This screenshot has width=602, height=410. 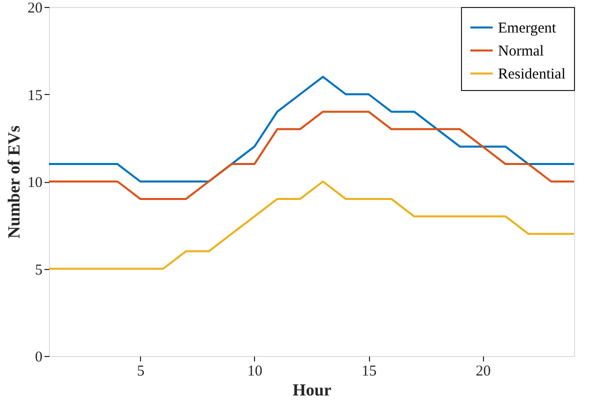 What do you see at coordinates (254, 372) in the screenshot?
I see `x-tick-label: 10` at bounding box center [254, 372].